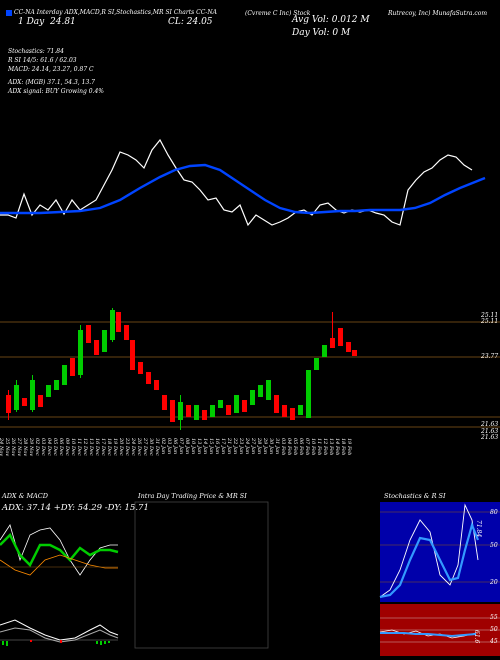 This screenshot has height=660, width=500. Describe the element at coordinates (476, 637) in the screenshot. I see `rsi-value: 61.6` at that location.